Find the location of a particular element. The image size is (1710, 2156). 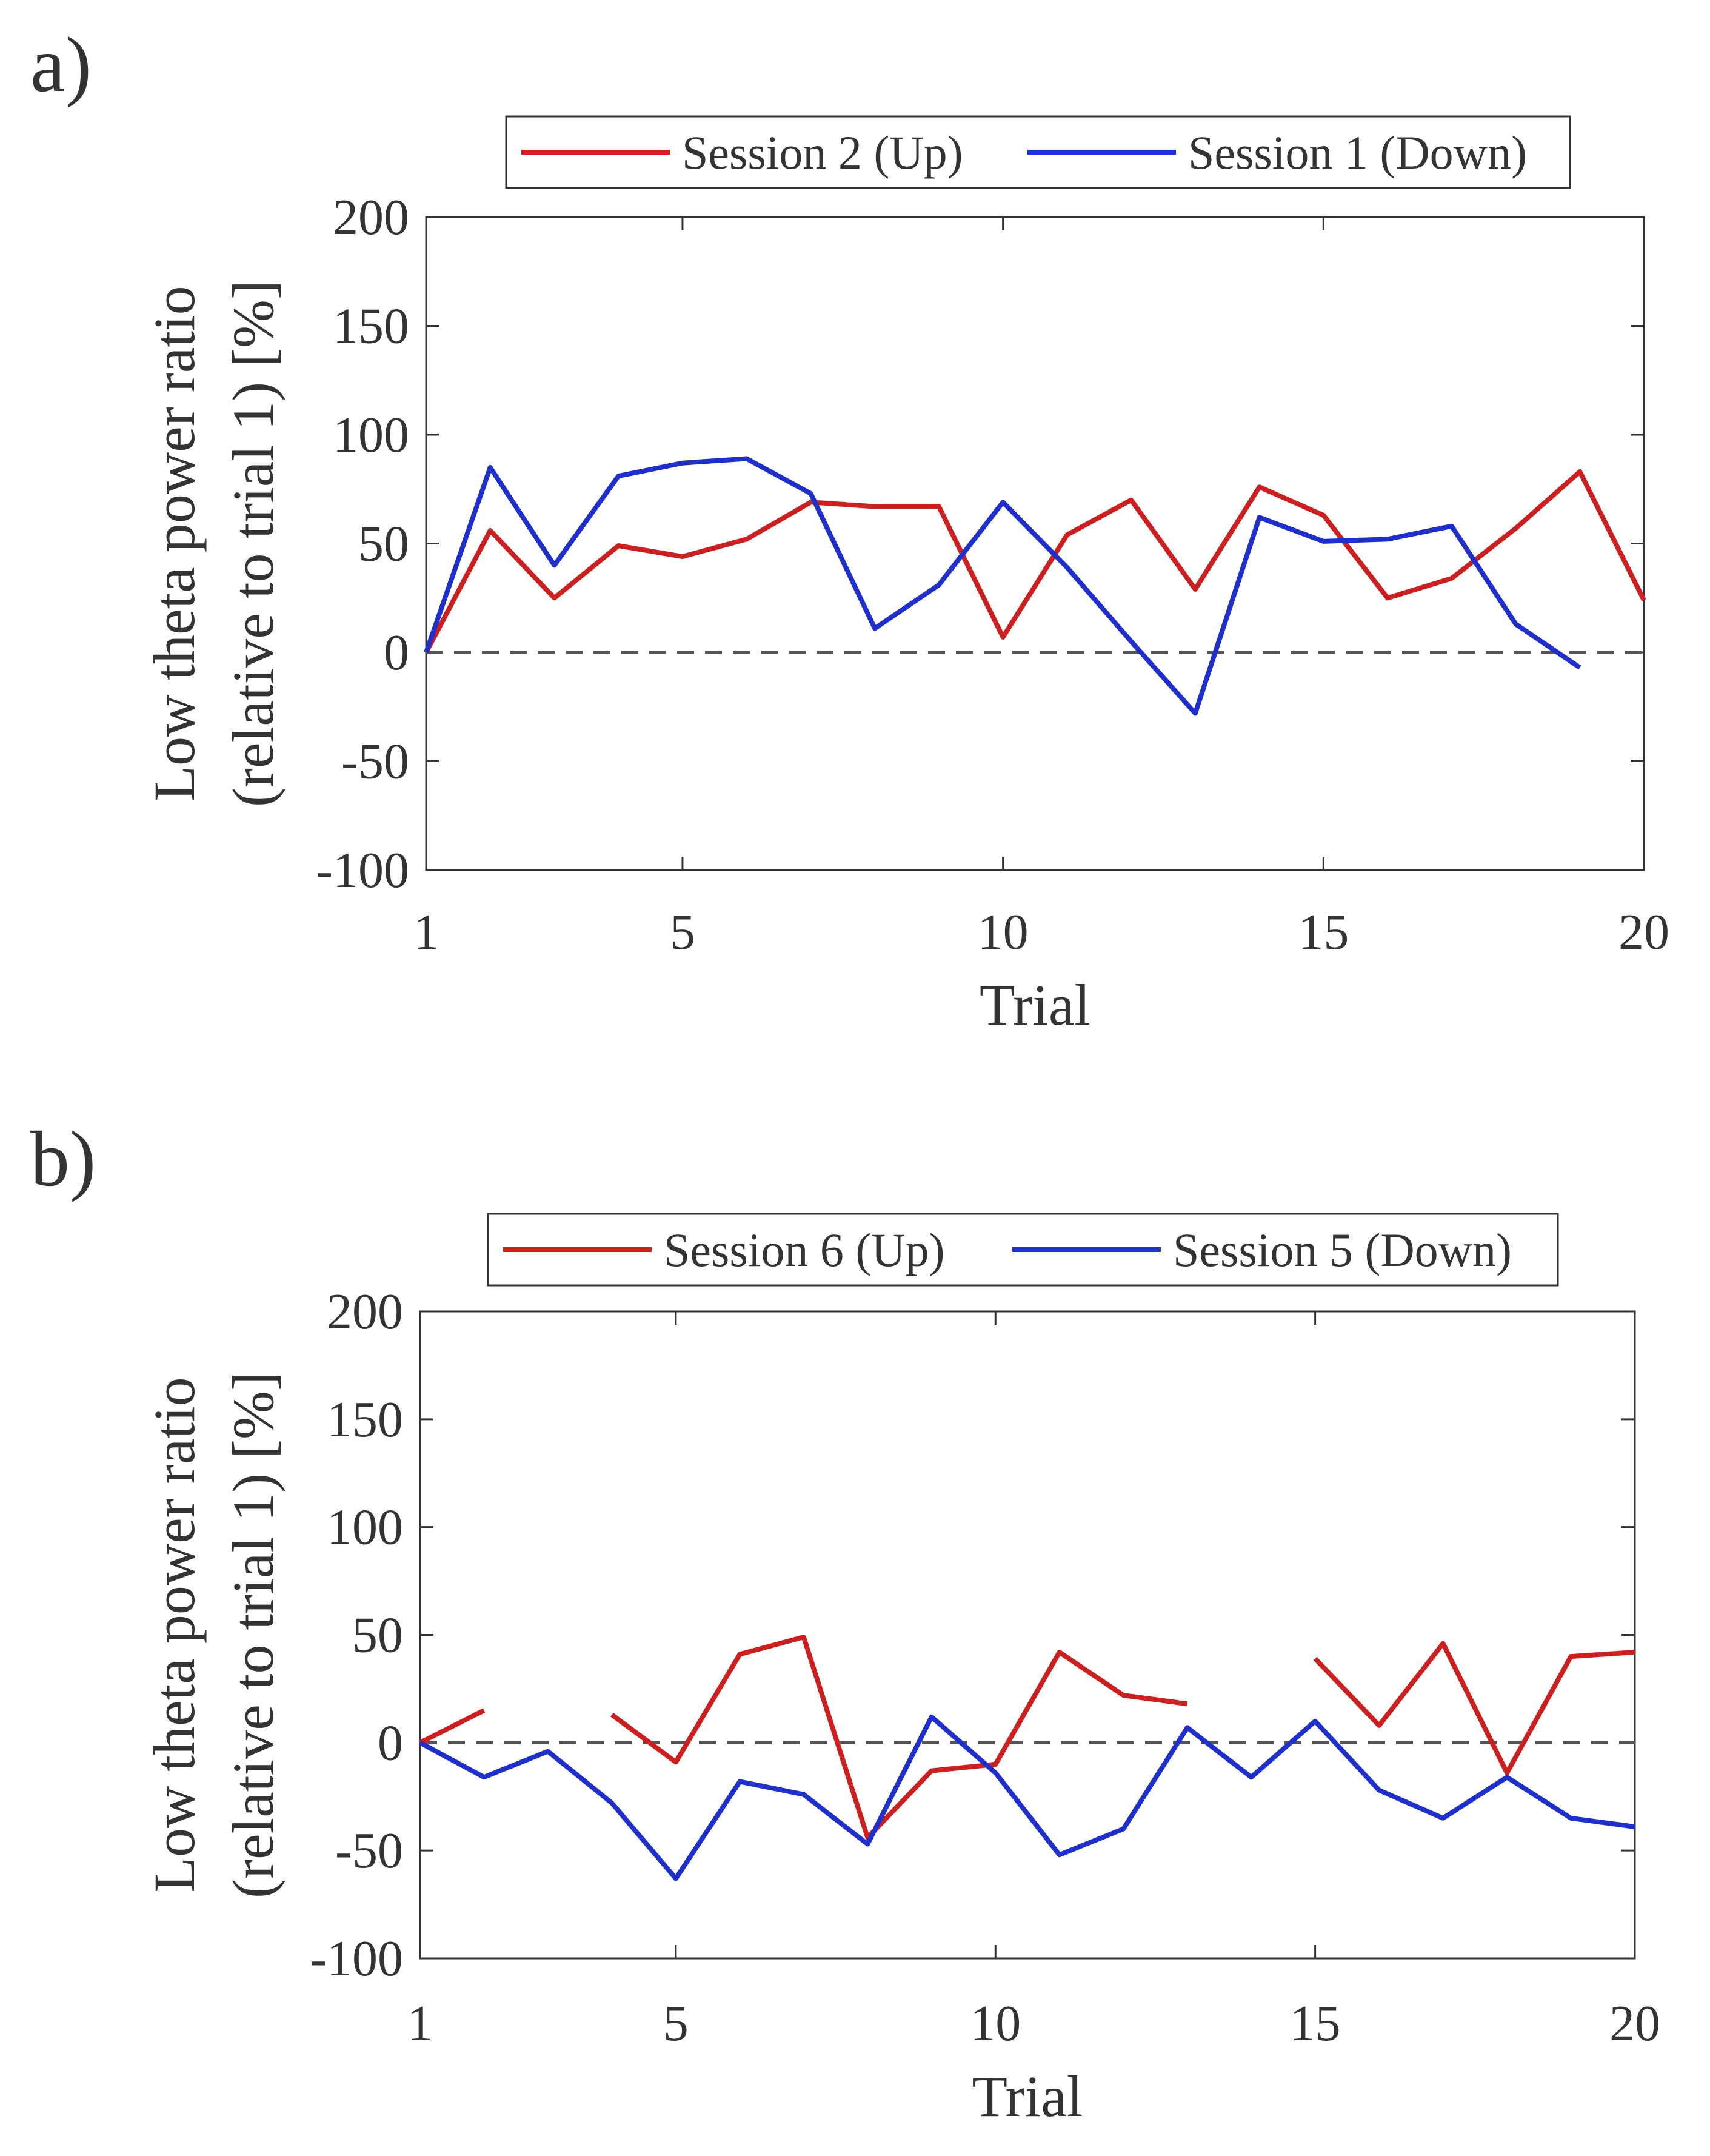

panel-label: b) is located at coordinates (63, 1159).